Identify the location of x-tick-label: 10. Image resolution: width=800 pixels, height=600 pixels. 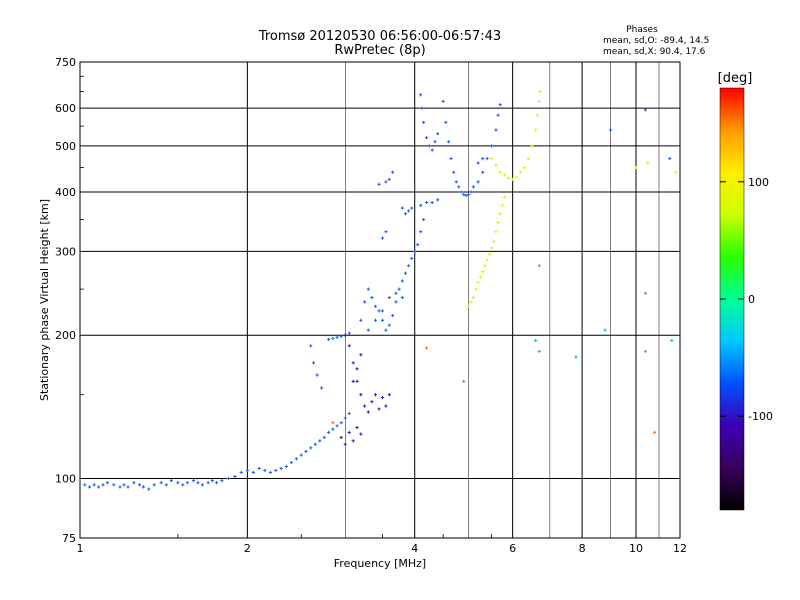
(636, 548).